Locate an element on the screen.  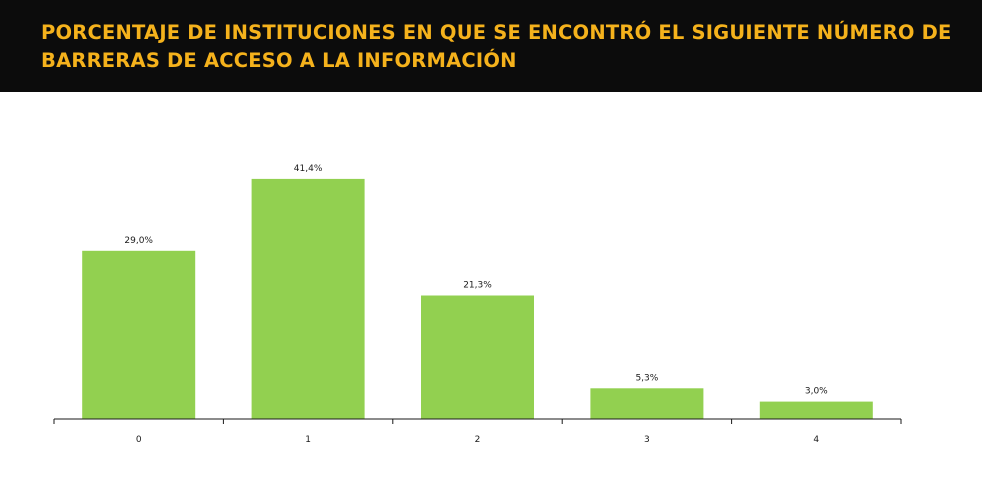
x-tick-label-2: 2 is located at coordinates (478, 440).